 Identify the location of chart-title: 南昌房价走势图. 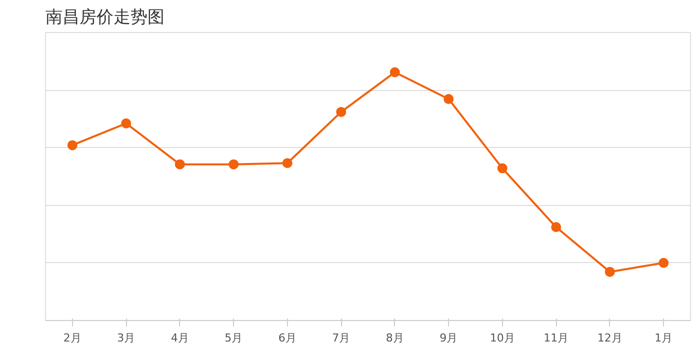
(105, 18).